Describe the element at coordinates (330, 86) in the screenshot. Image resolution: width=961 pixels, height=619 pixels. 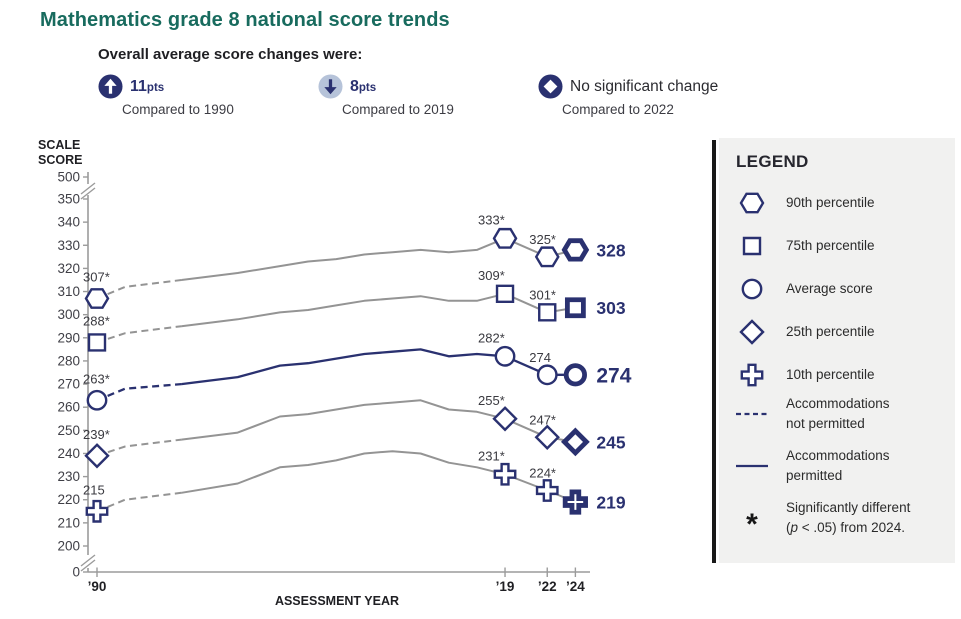
I see `down-arrow-circle-icon` at that location.